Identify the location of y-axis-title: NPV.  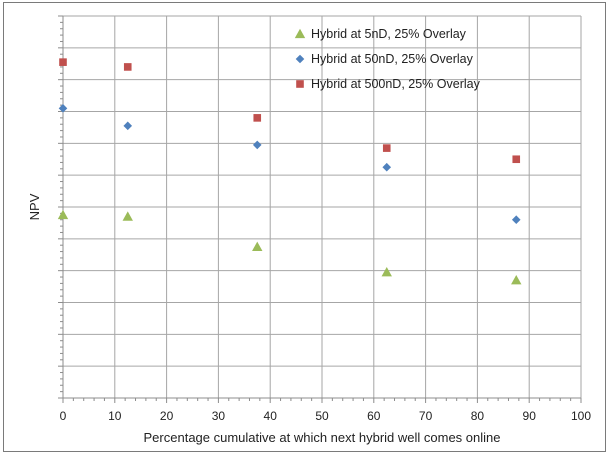
(34, 206).